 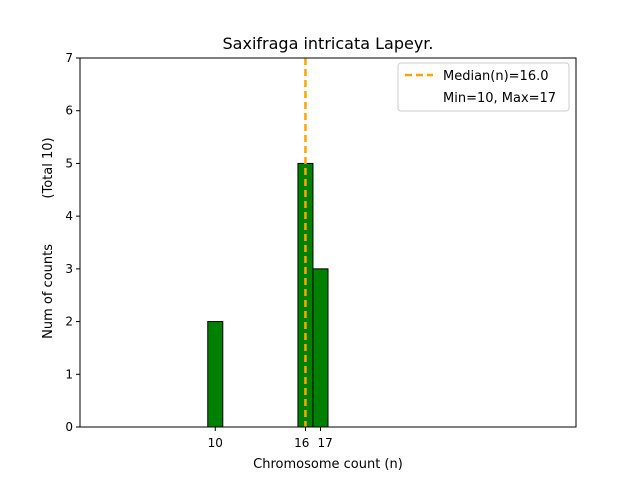 What do you see at coordinates (215, 443) in the screenshot?
I see `x-tick-label-10: 10` at bounding box center [215, 443].